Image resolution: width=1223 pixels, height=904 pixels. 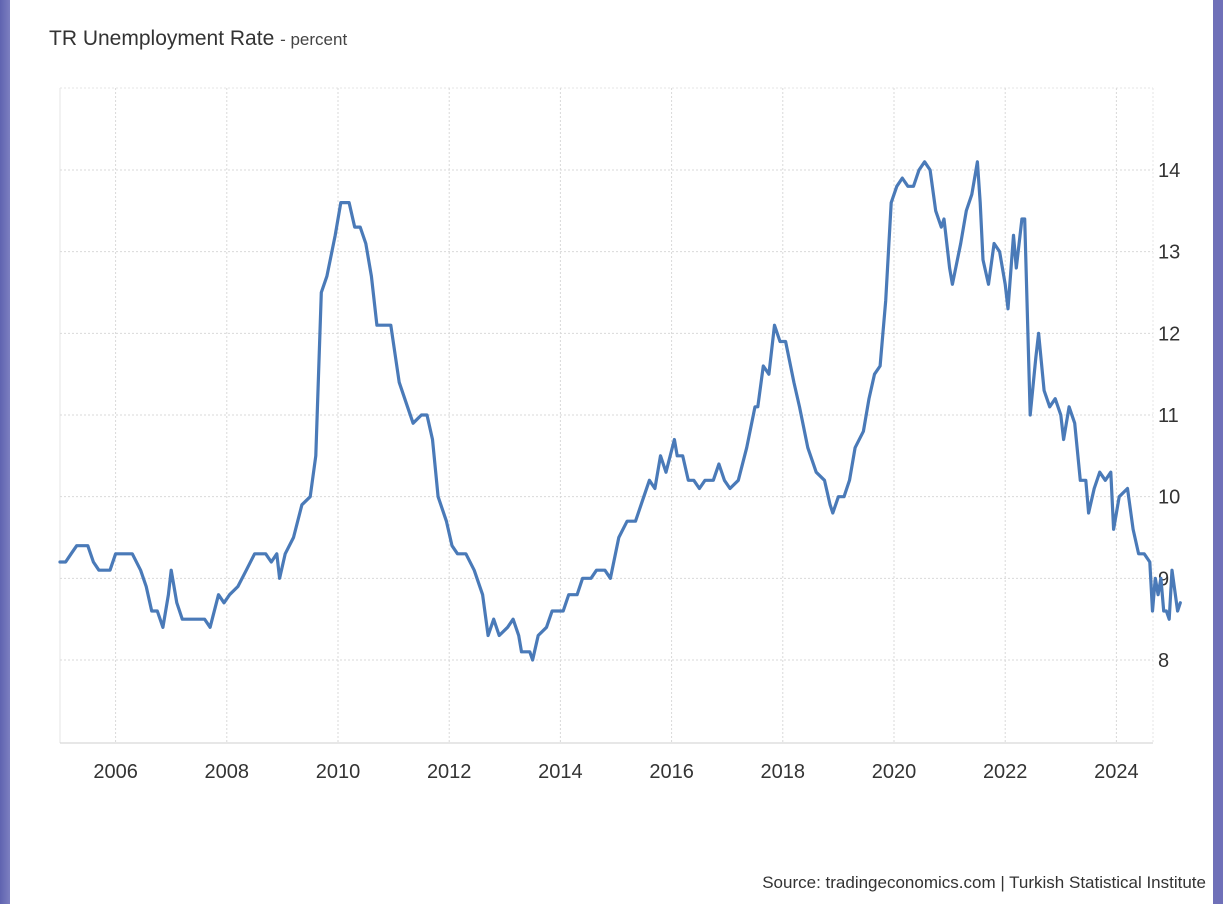 I want to click on x-tick-label: 2012, so click(x=449, y=772).